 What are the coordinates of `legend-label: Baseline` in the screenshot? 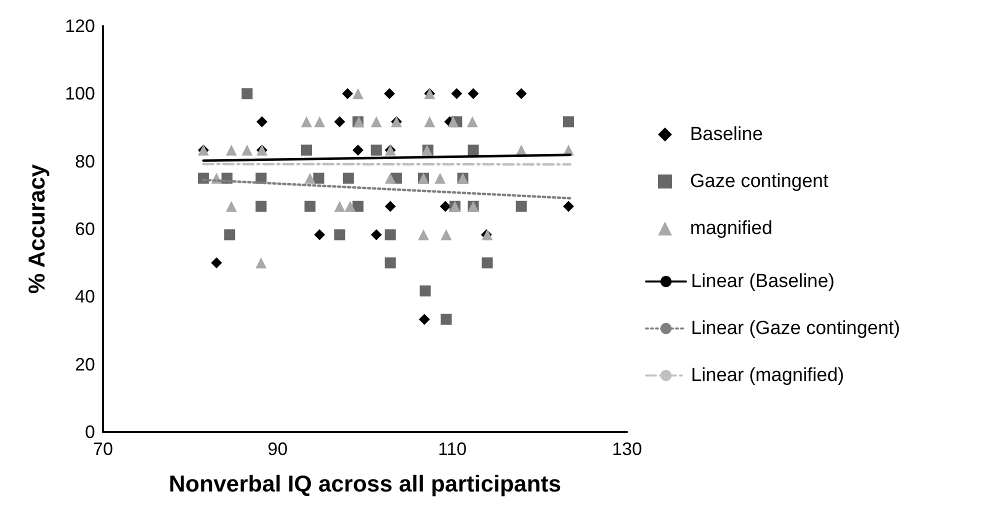 It's located at (726, 134).